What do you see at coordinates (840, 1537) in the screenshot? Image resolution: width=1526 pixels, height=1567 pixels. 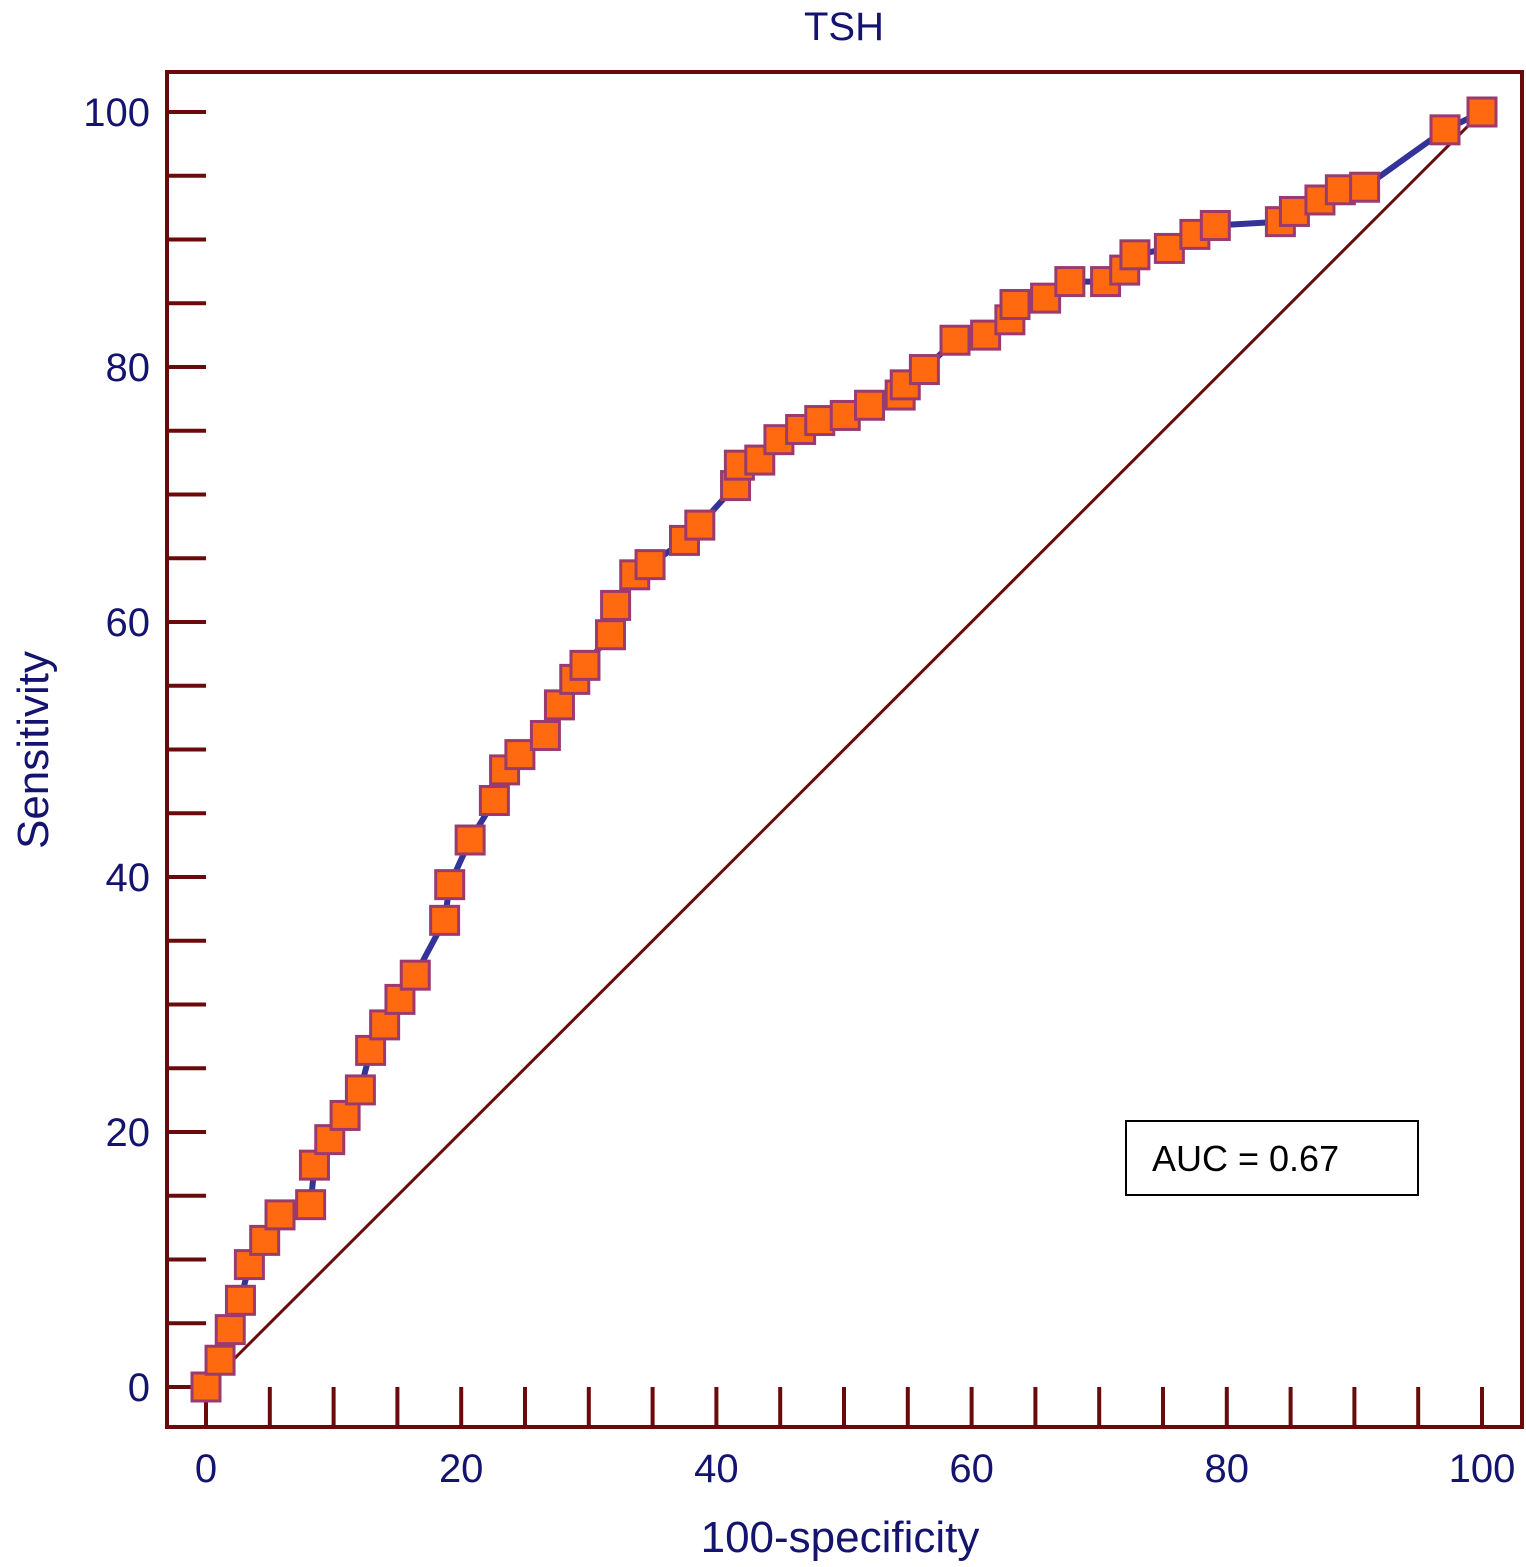 I see `x-axis-title: 100-specificity` at bounding box center [840, 1537].